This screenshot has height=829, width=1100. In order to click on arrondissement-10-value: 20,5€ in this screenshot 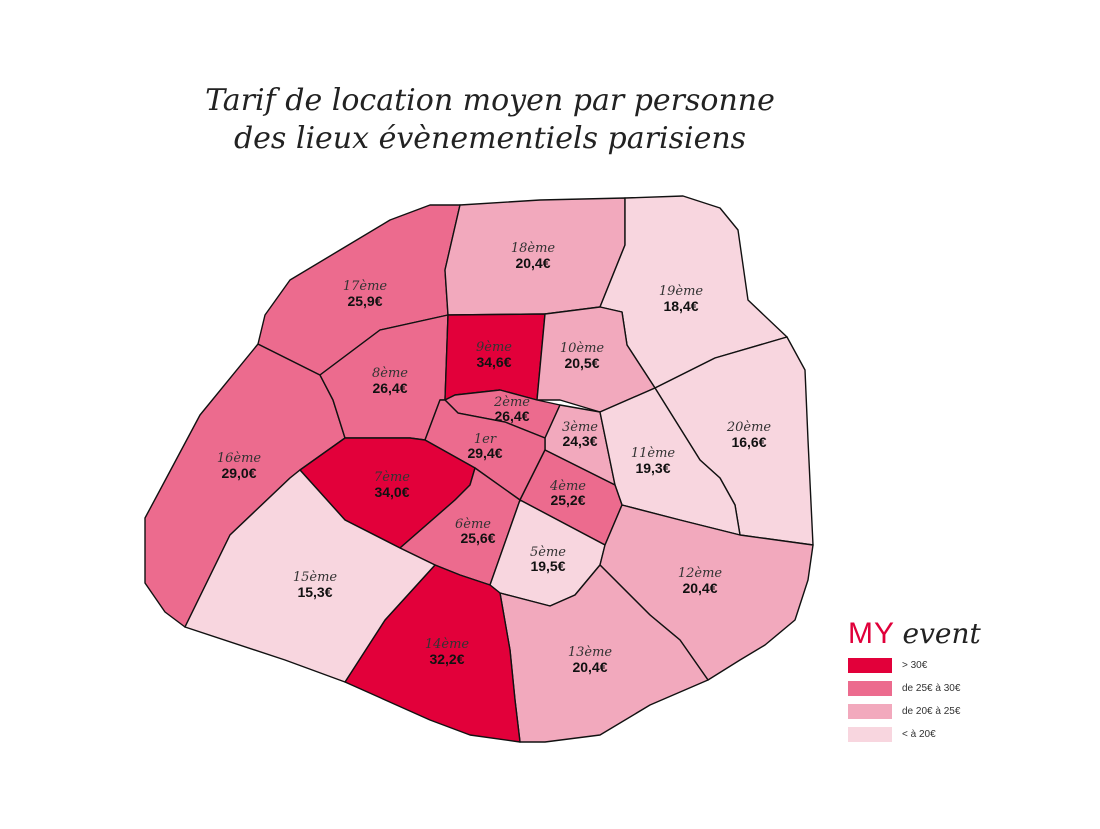, I will do `click(581, 363)`.